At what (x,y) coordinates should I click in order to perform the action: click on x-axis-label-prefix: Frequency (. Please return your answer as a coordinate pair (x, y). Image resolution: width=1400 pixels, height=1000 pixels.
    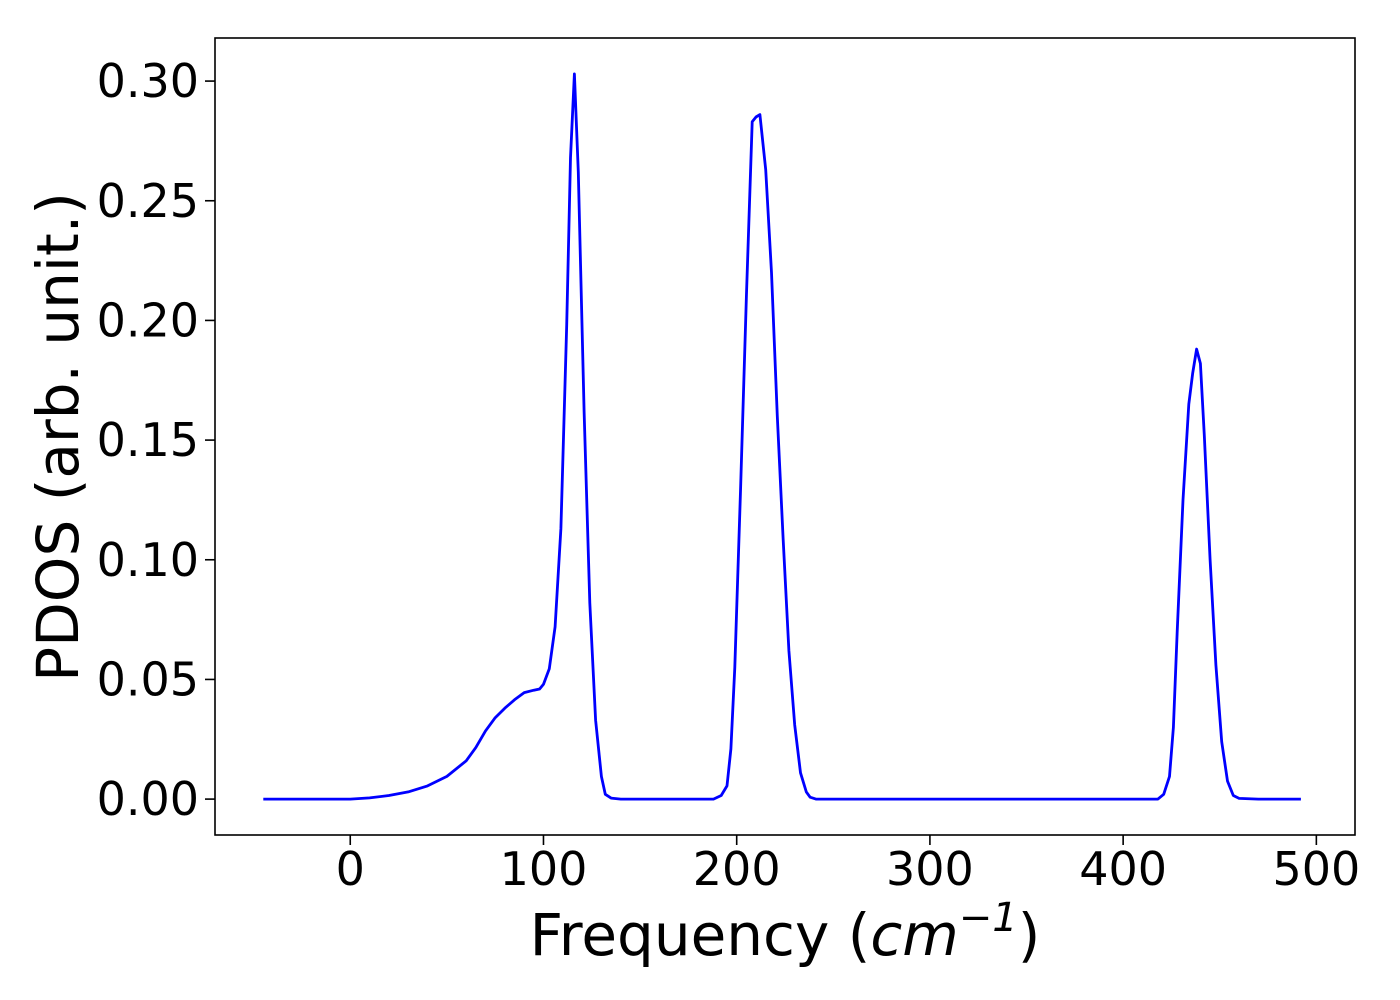
    Looking at the image, I should click on (700, 935).